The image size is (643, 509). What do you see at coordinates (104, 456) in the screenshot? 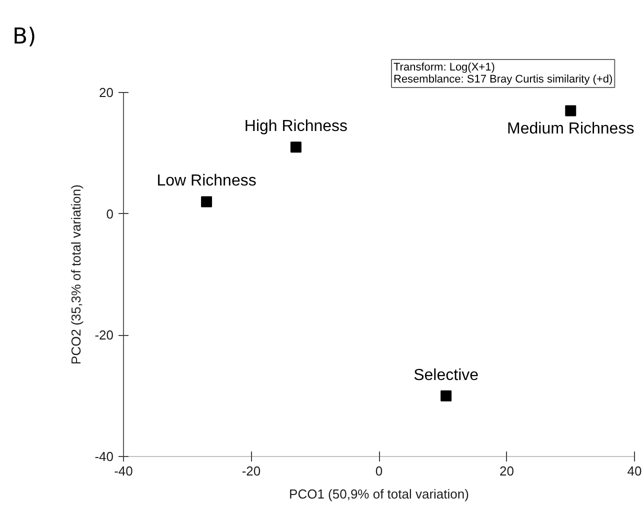
I see `y-tick-label: -40` at bounding box center [104, 456].